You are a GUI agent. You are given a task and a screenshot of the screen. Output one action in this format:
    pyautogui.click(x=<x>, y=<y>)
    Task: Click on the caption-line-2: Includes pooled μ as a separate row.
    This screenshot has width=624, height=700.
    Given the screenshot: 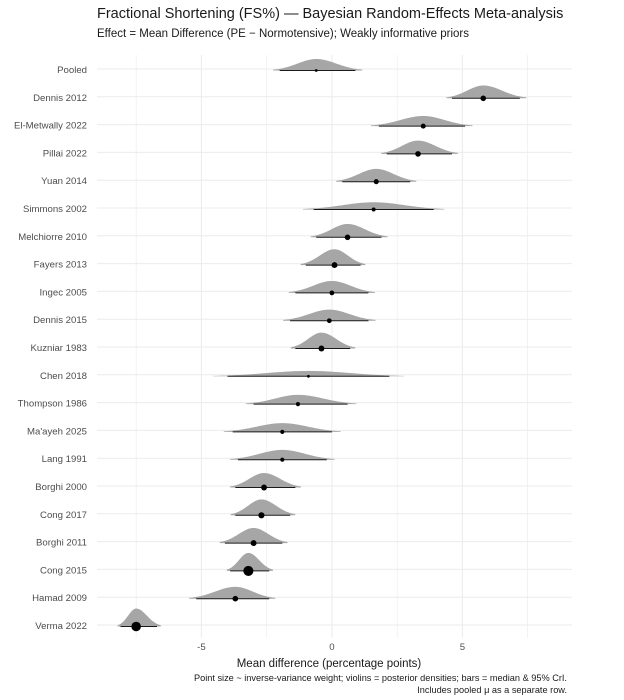 What is the action you would take?
    pyautogui.click(x=492, y=690)
    